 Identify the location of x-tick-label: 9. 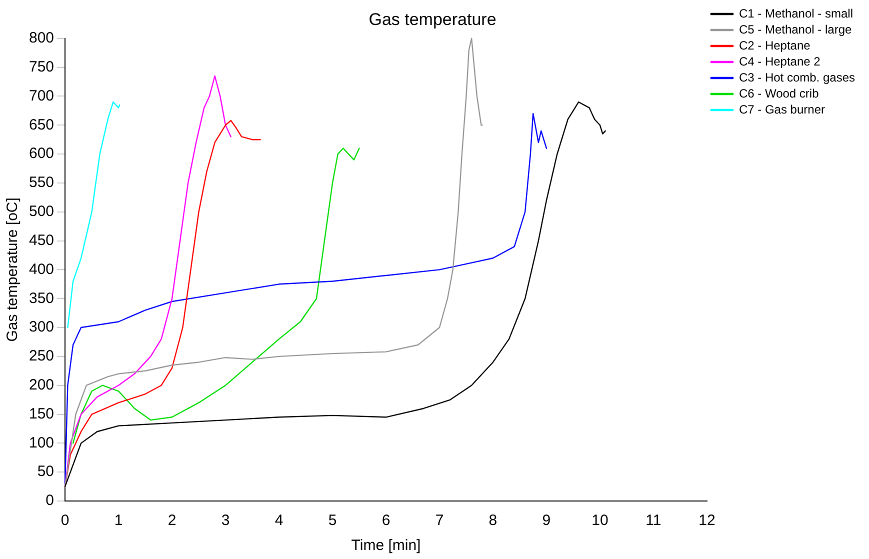
(546, 521).